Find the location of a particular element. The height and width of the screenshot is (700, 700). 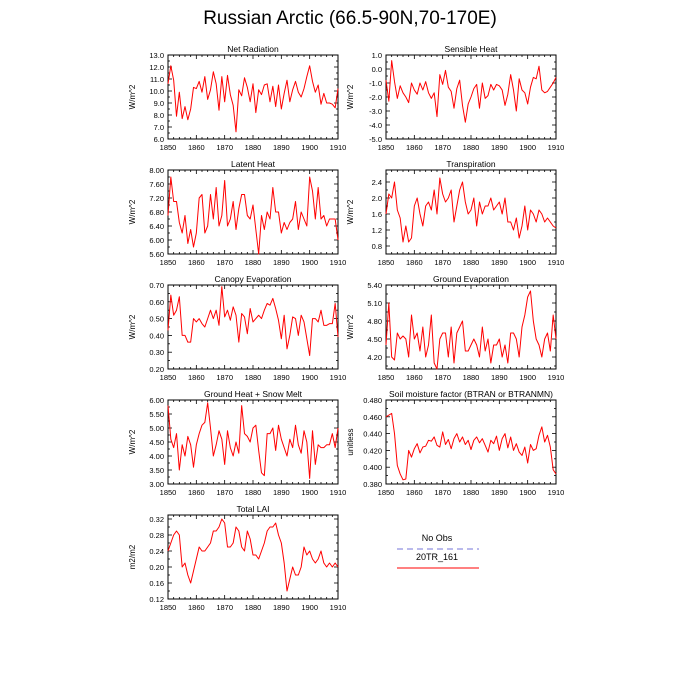

y-tick-label: 2.0 is located at coordinates (377, 198).